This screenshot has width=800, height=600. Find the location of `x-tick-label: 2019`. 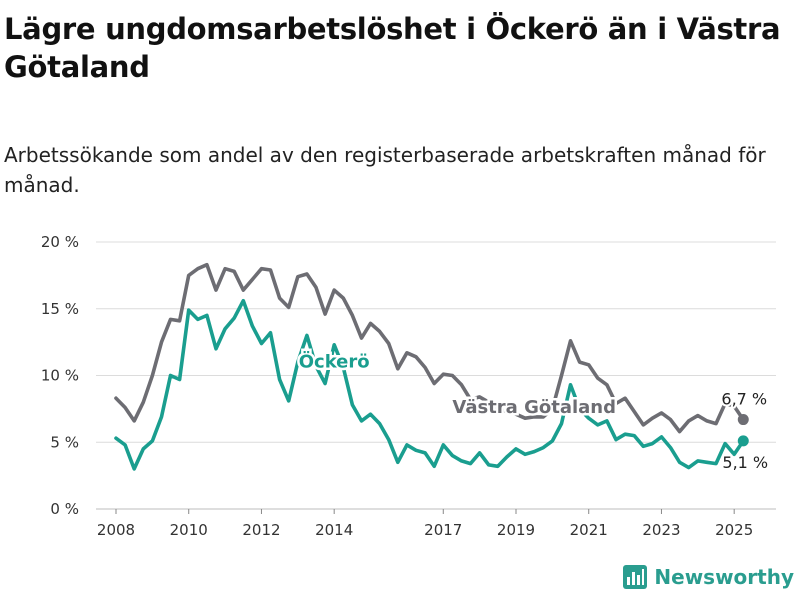

x-tick-label: 2019 is located at coordinates (516, 530).